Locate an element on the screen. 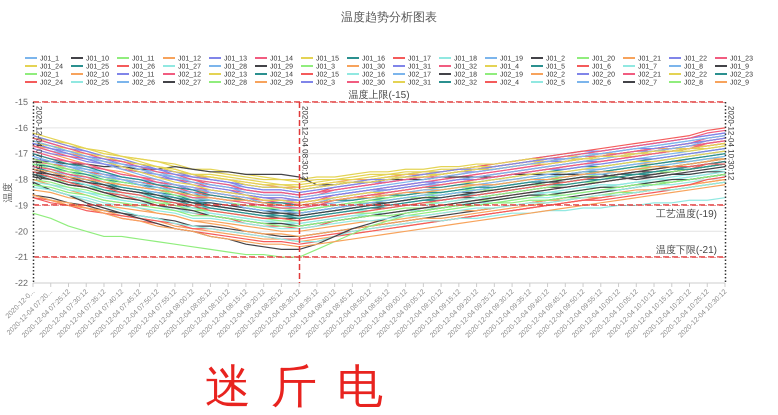 The height and width of the screenshot is (415, 778). y-tick-label: -20 is located at coordinates (21, 231).